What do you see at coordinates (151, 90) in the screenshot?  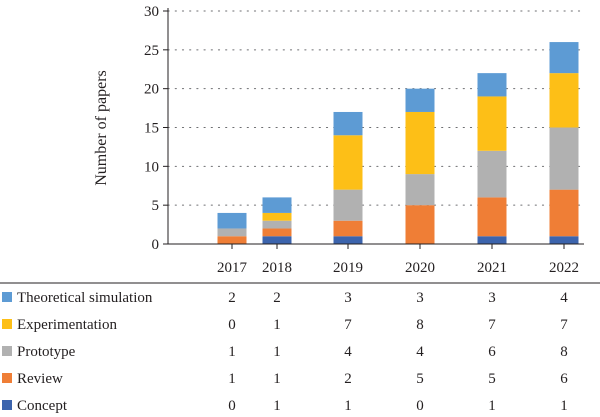 I see `y-tick-label: 20` at bounding box center [151, 90].